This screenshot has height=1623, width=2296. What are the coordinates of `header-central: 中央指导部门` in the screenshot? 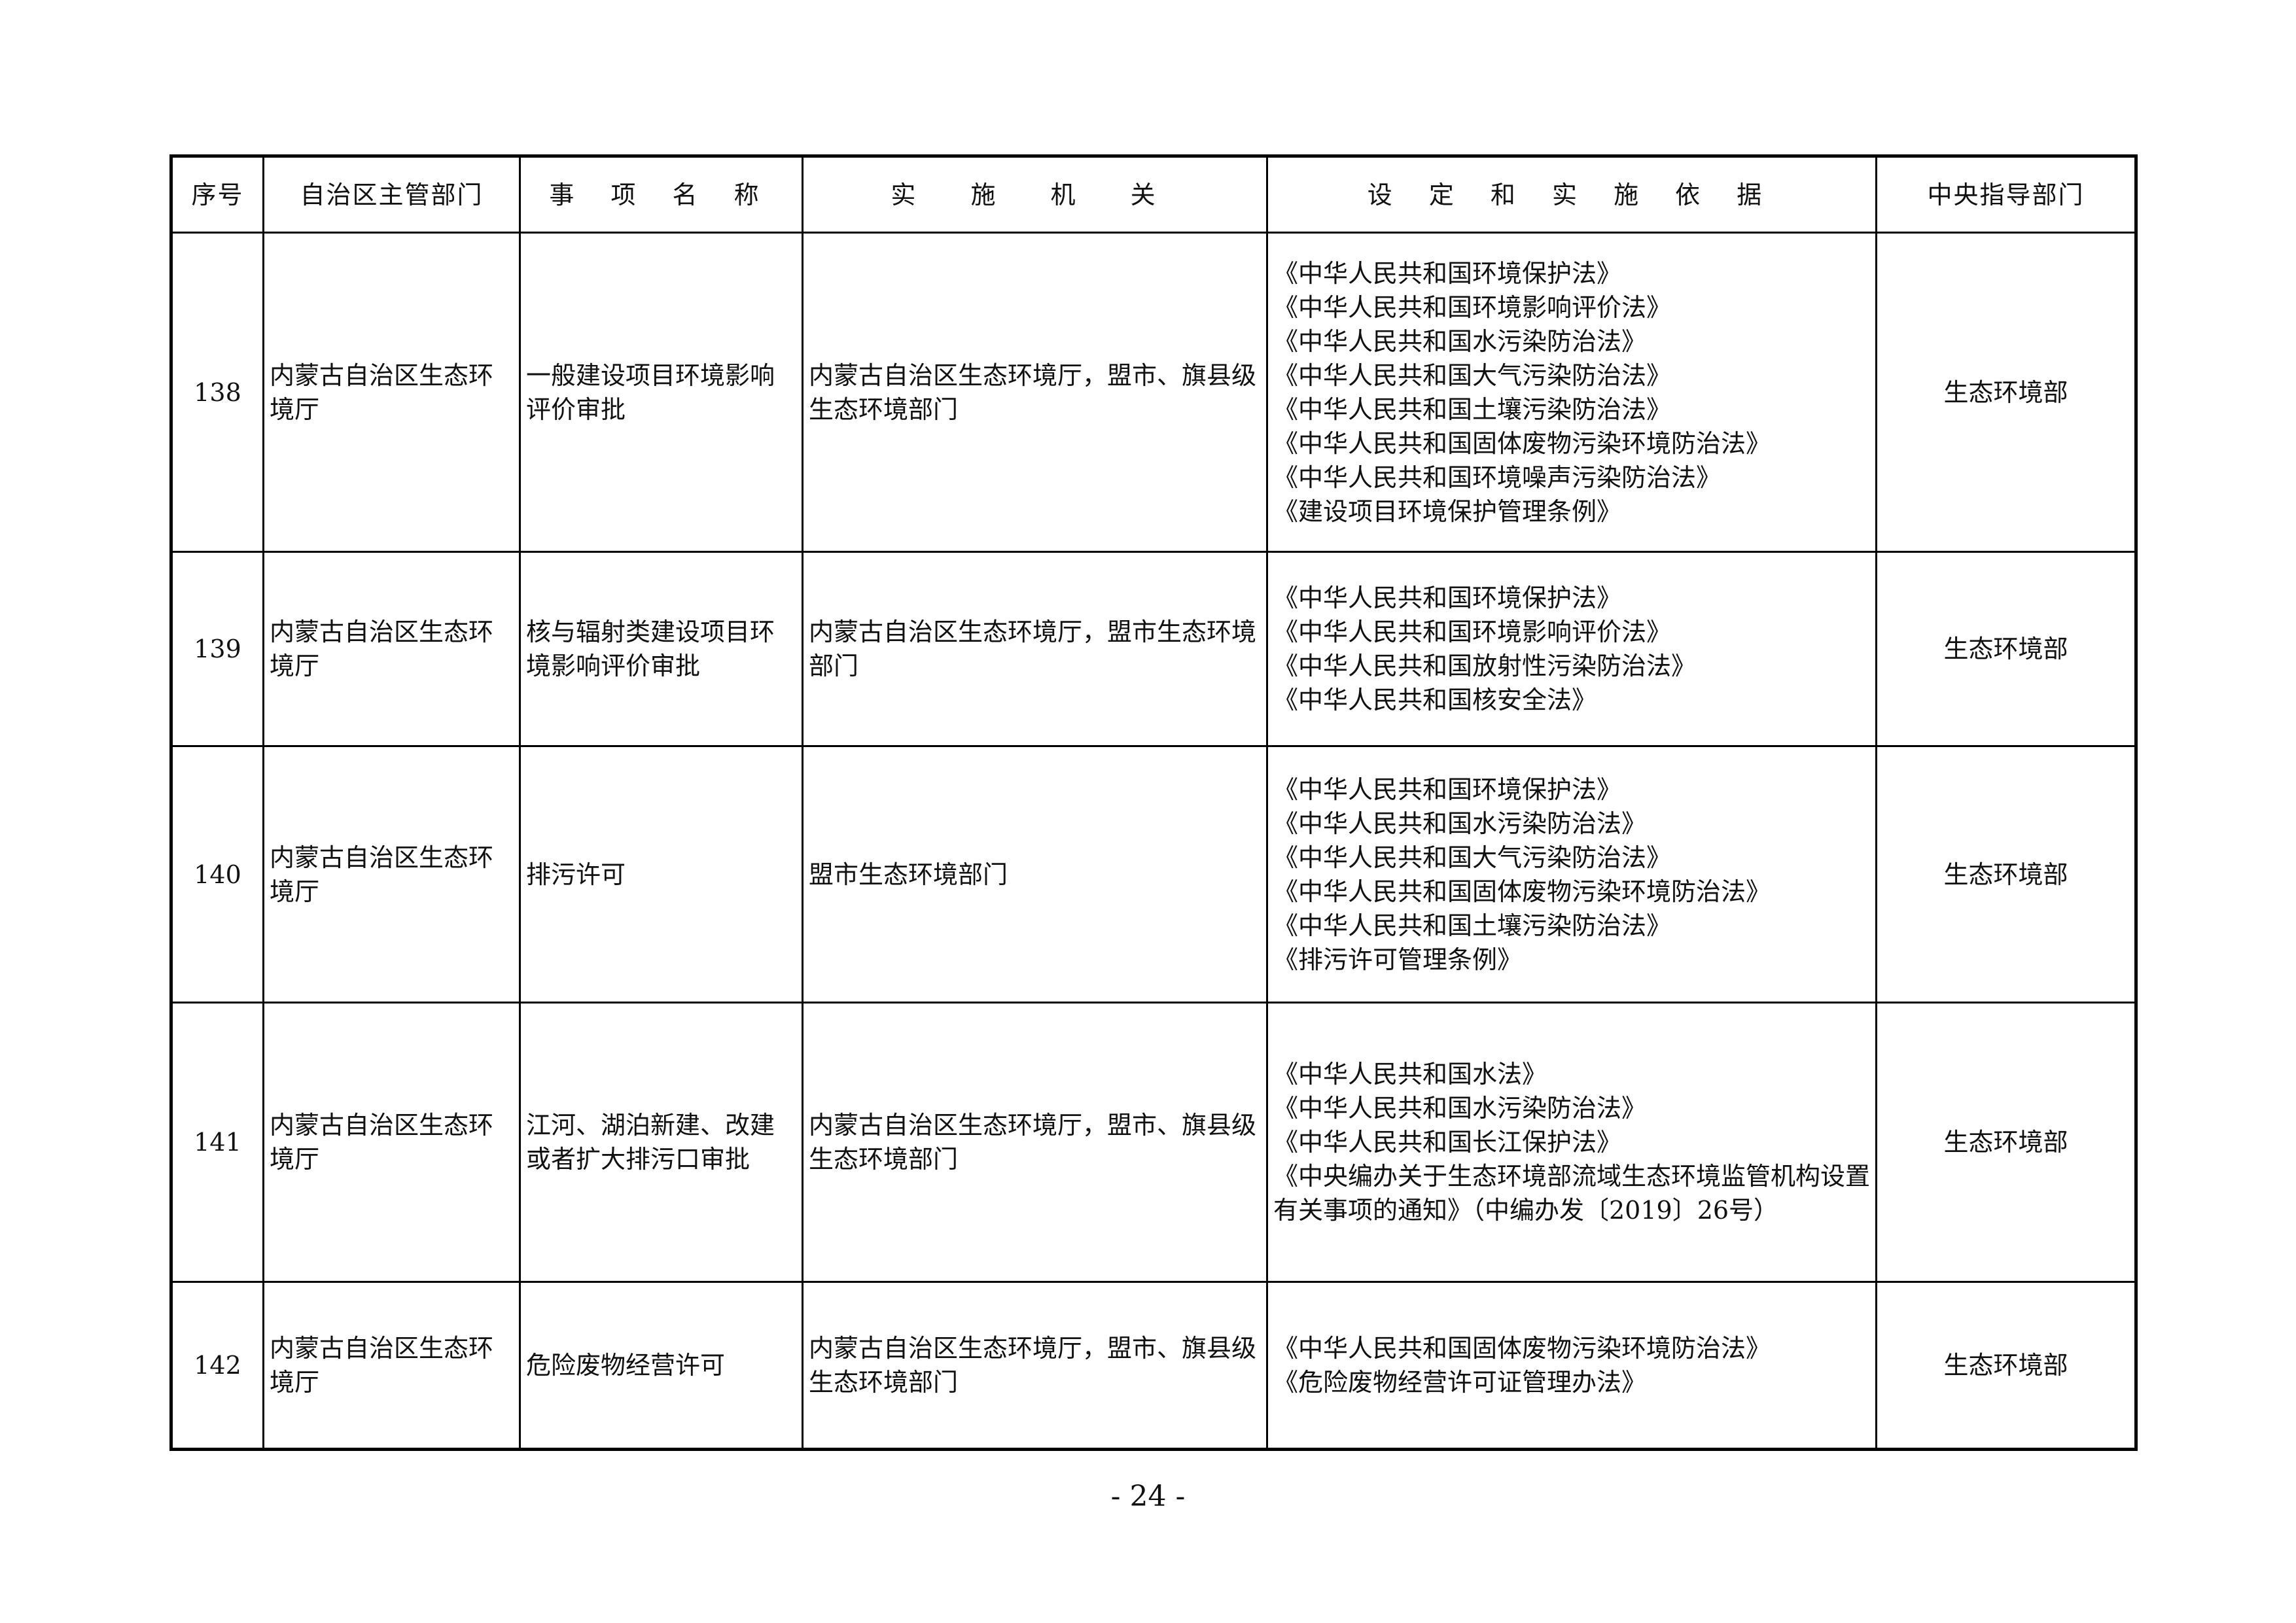 It's located at (2006, 194).